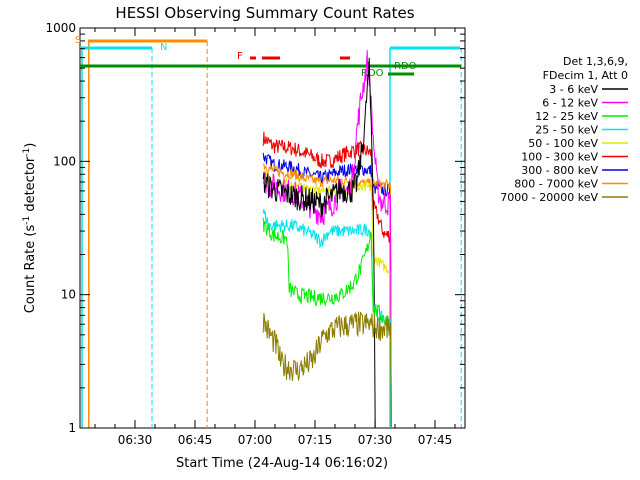 Image resolution: width=640 pixels, height=480 pixels. What do you see at coordinates (563, 143) in the screenshot?
I see `legend-entry-label: 50 - 100 keV` at bounding box center [563, 143].